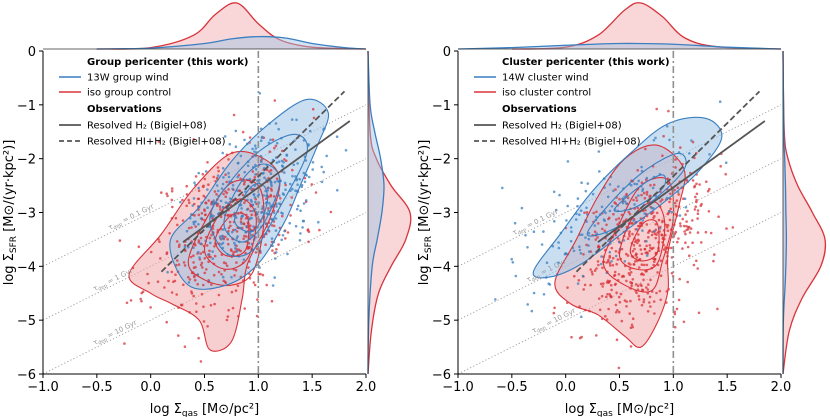  I want to click on right-y-tick-label: 0, so click(447, 52).